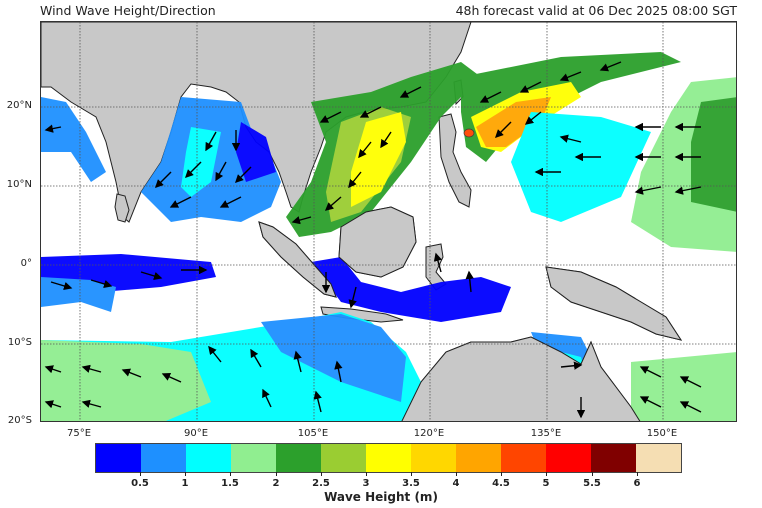 This screenshot has width=762, height=508. I want to click on lon-label-120e: 120°E, so click(429, 433).